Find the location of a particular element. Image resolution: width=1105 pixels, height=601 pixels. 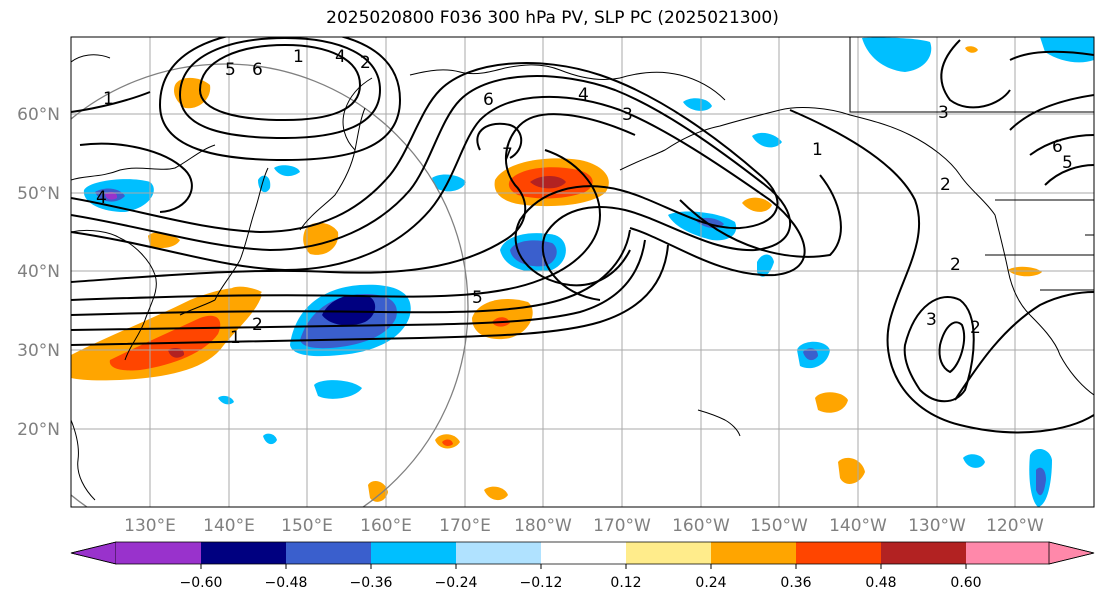

colorbar-tick-label: 0.48 is located at coordinates (880, 583).